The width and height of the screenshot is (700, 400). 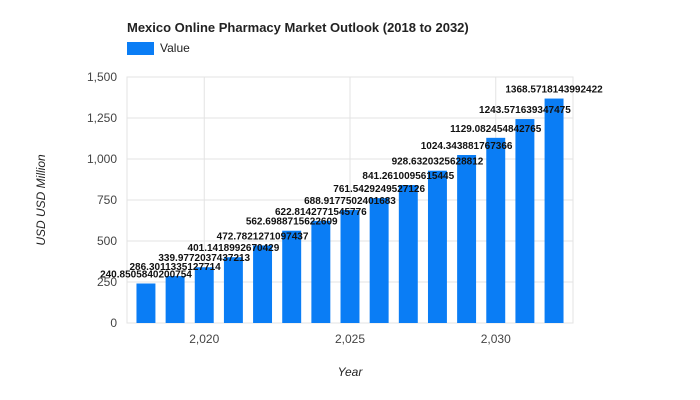 I want to click on data-label: 1243.571639347475, so click(x=525, y=110).